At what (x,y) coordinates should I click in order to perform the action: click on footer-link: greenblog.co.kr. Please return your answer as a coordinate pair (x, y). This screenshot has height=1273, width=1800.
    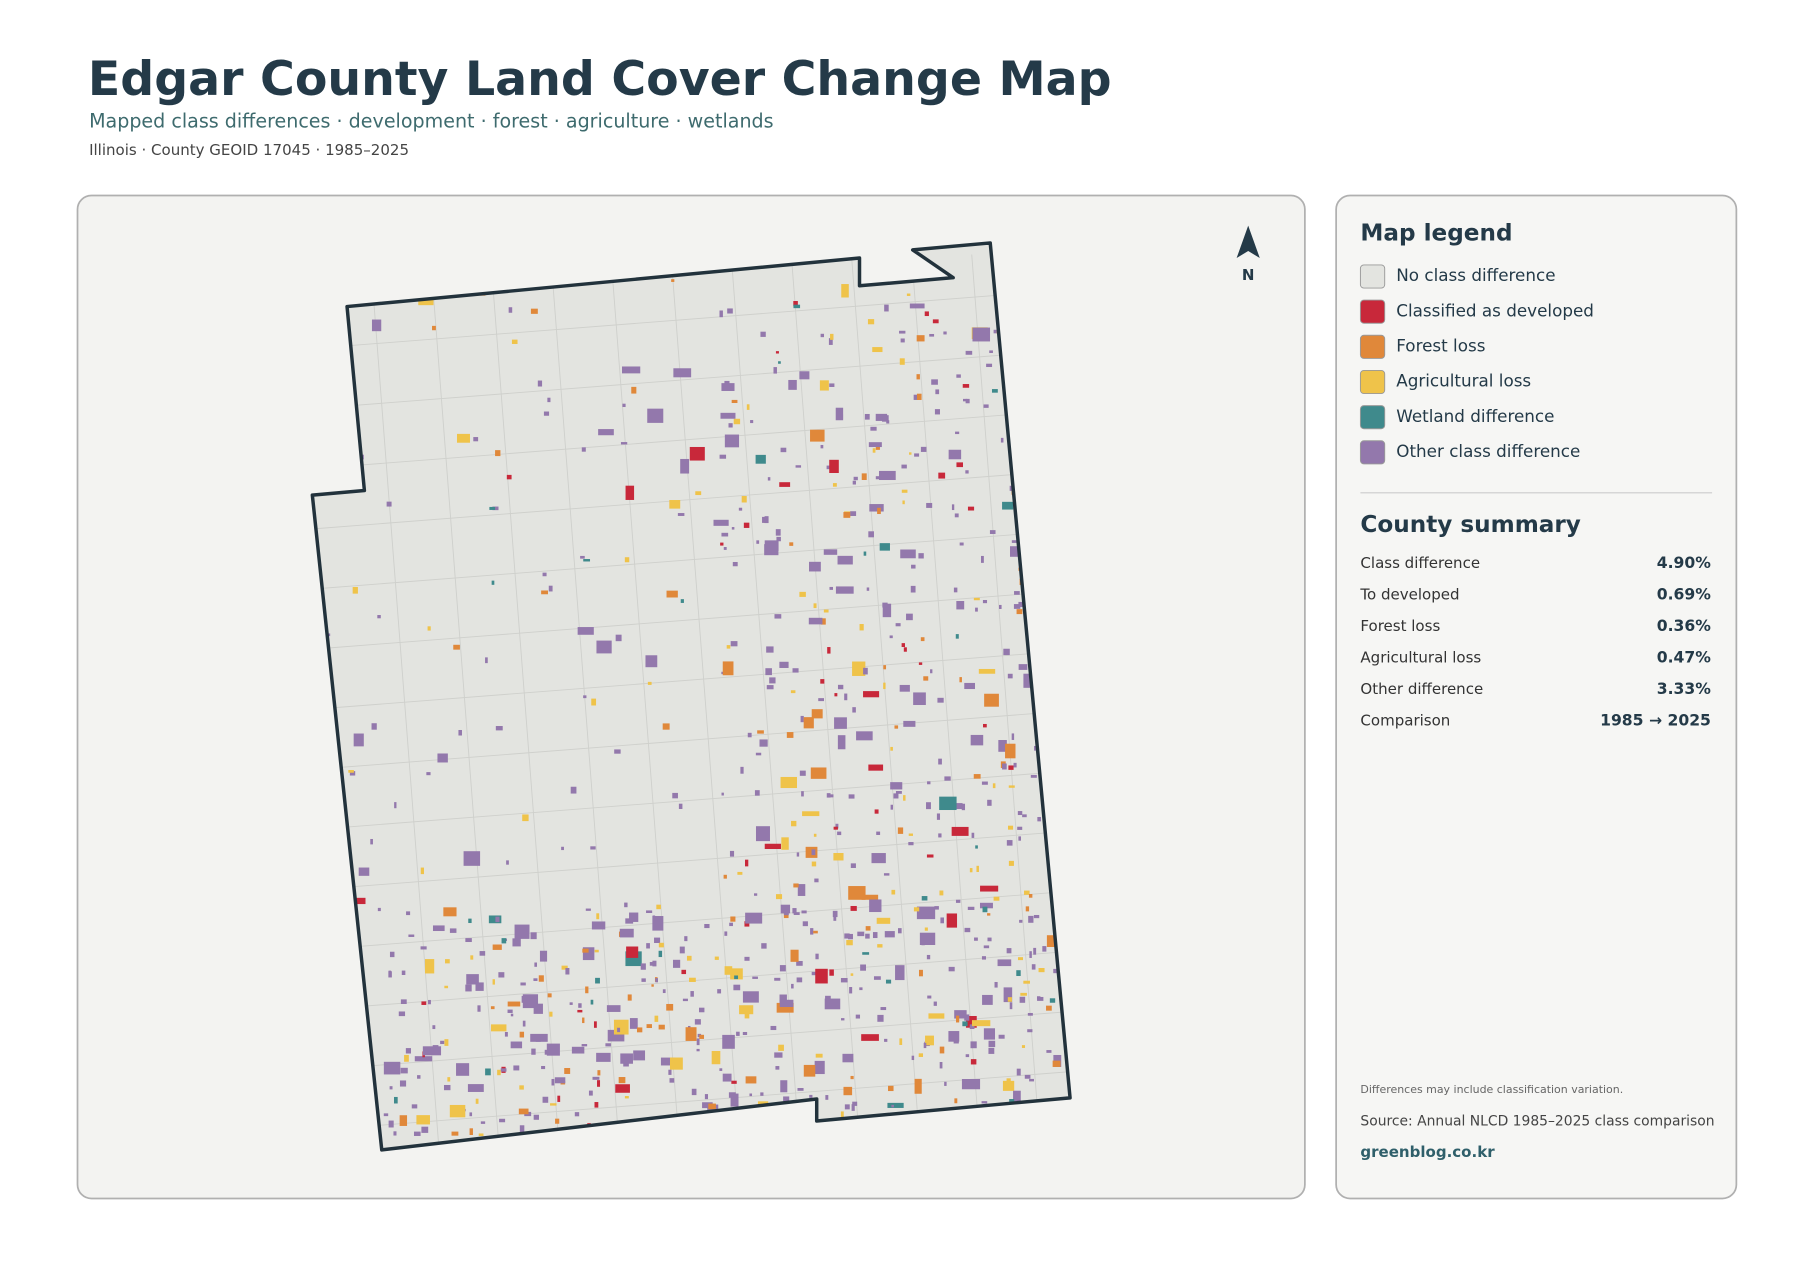
    Looking at the image, I should click on (1427, 1152).